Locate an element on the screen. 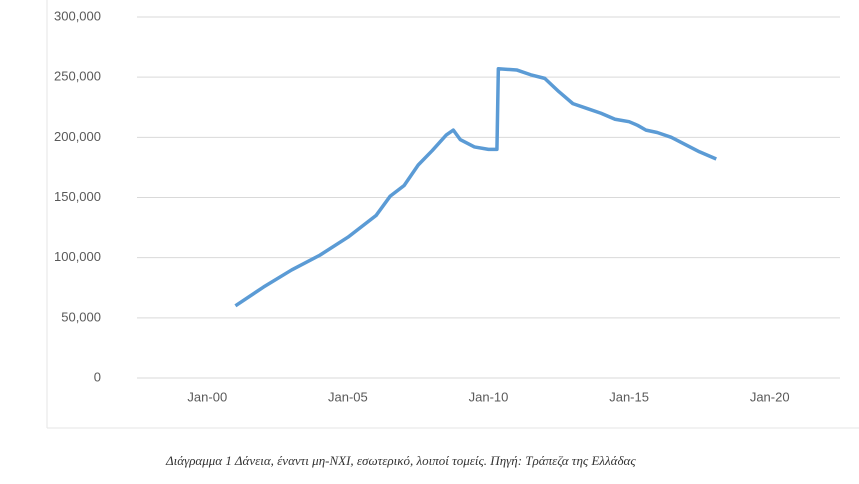  y-tick-label: 50,000 is located at coordinates (81, 316).